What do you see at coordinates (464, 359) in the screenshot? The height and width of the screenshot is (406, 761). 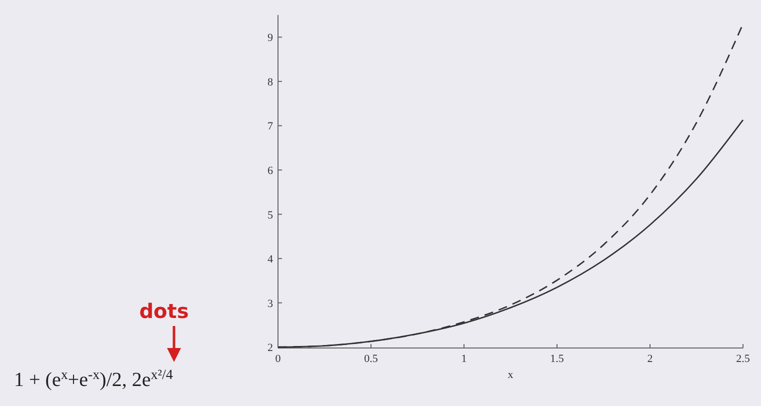 I see `x-tick-label: 1` at bounding box center [464, 359].